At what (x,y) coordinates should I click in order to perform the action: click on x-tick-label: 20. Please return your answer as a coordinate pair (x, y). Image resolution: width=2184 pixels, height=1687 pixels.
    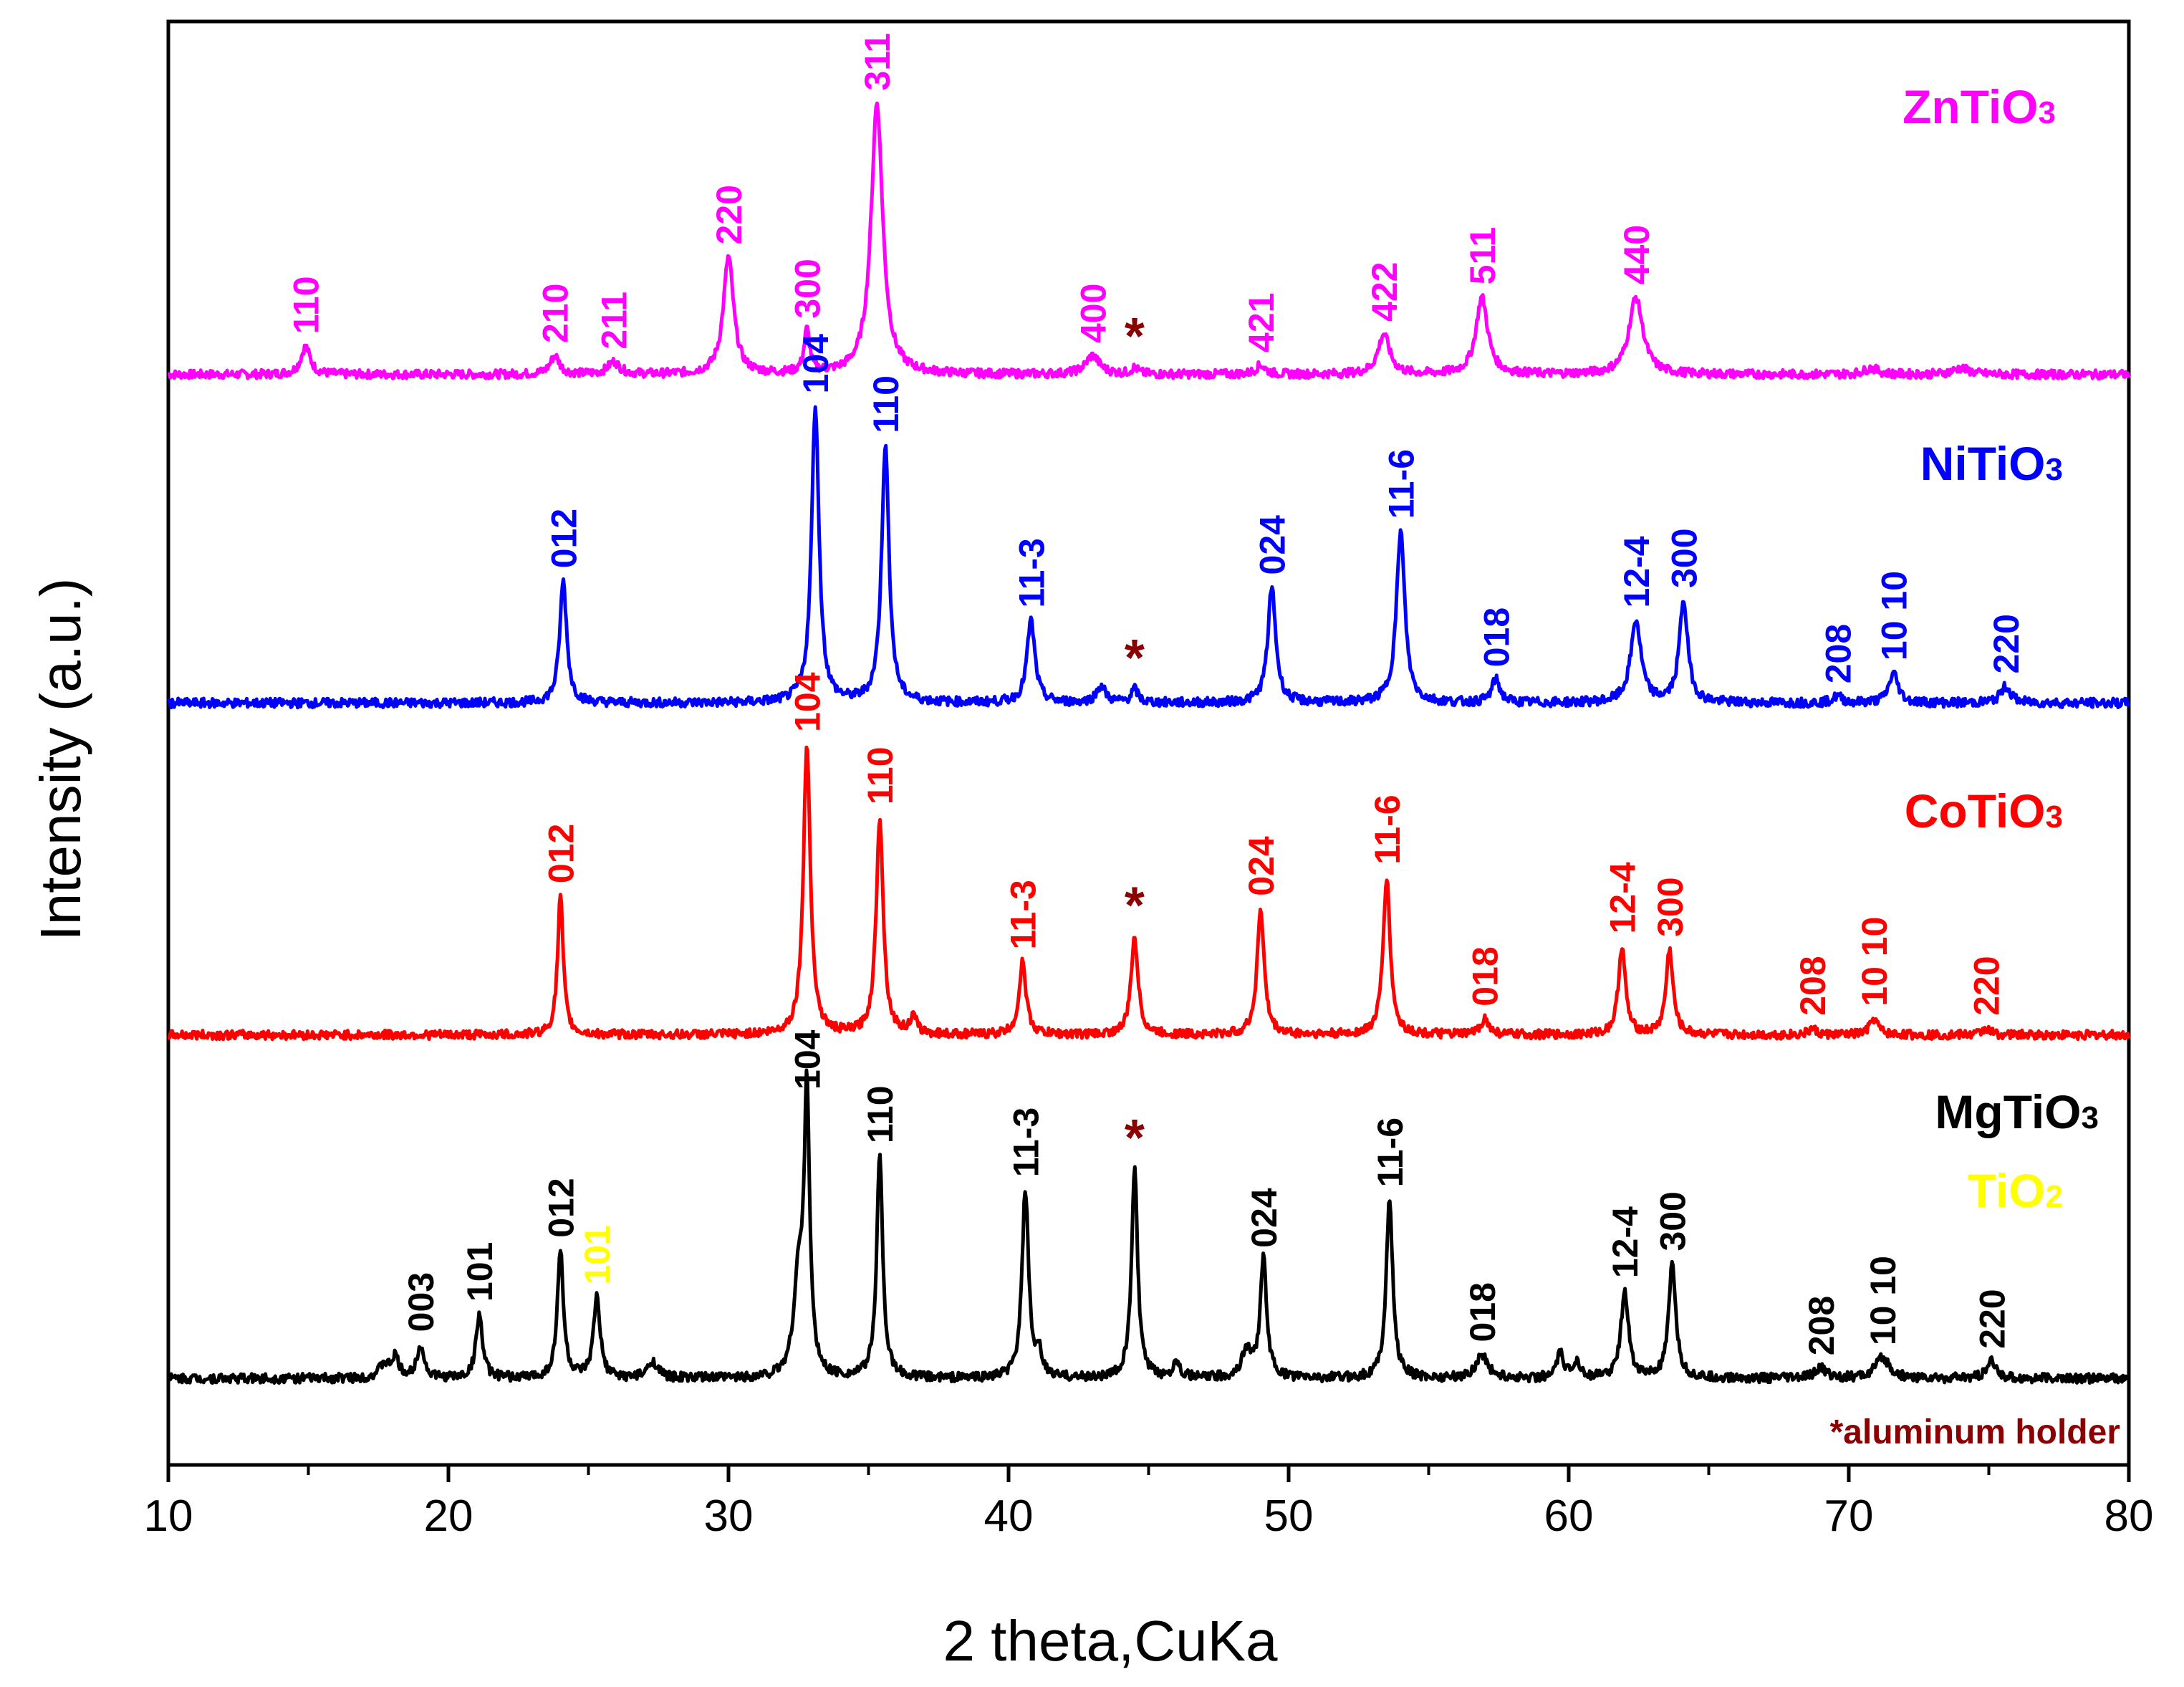
    Looking at the image, I should click on (448, 1516).